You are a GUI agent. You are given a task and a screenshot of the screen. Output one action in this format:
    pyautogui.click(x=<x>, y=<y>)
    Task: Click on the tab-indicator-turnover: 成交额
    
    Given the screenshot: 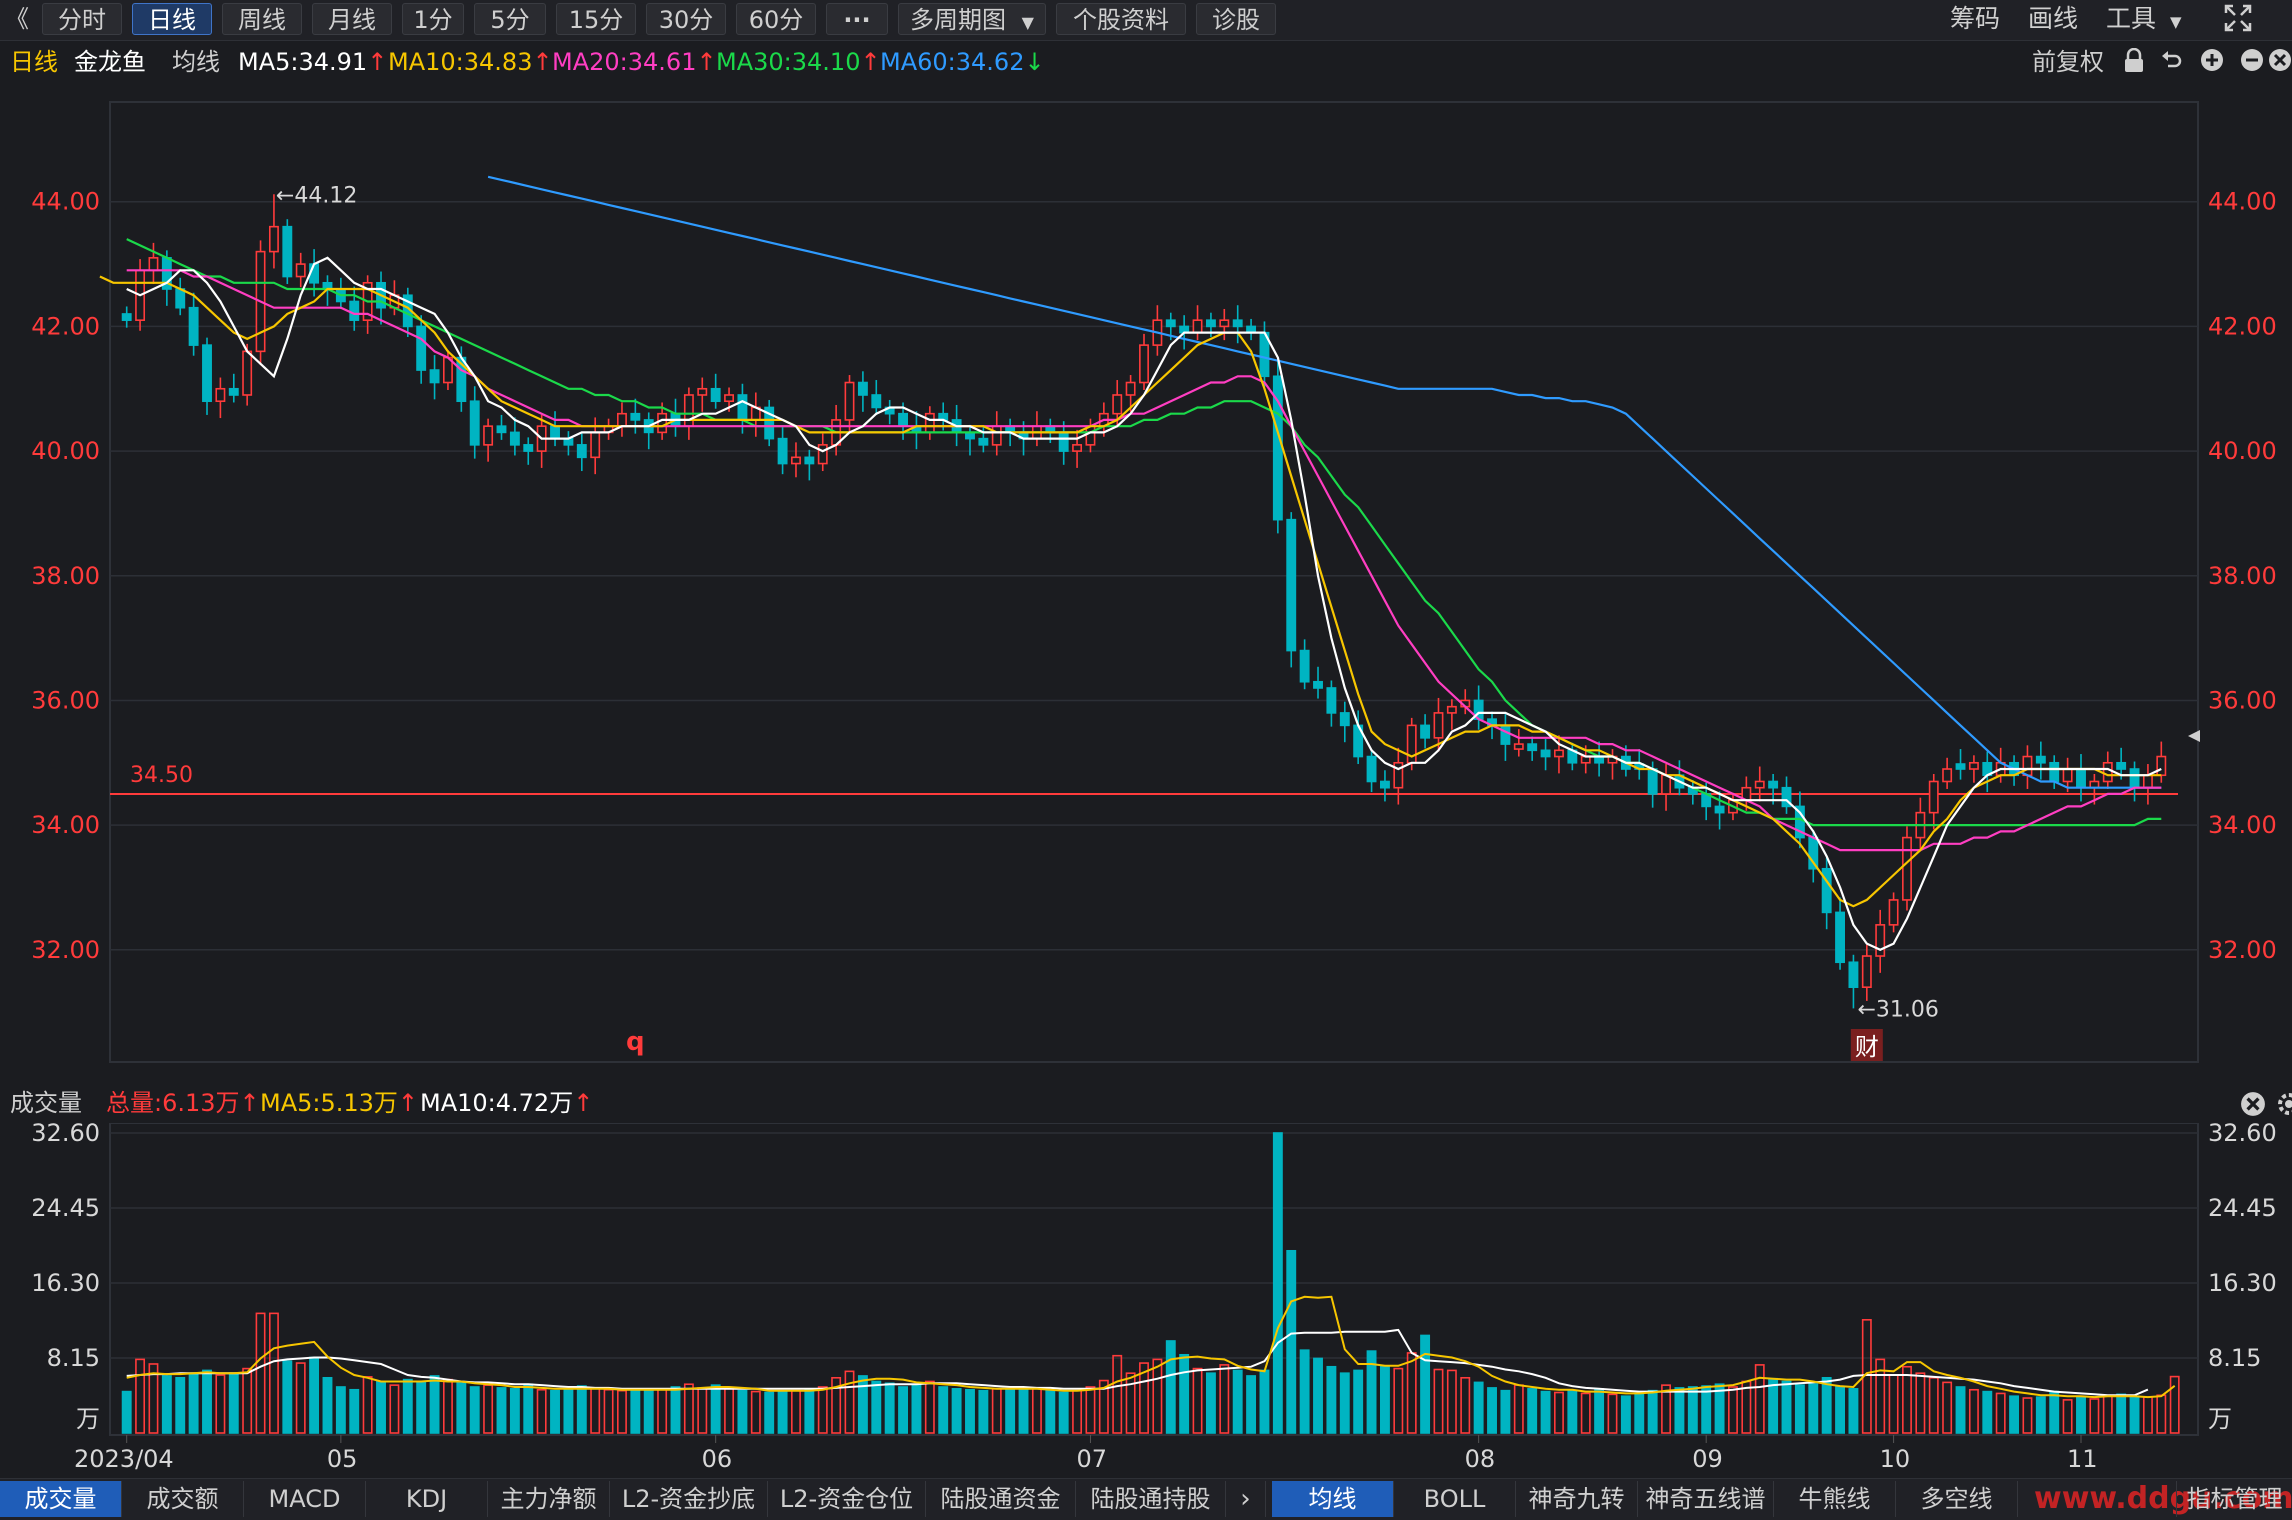 What is the action you would take?
    pyautogui.click(x=183, y=1499)
    